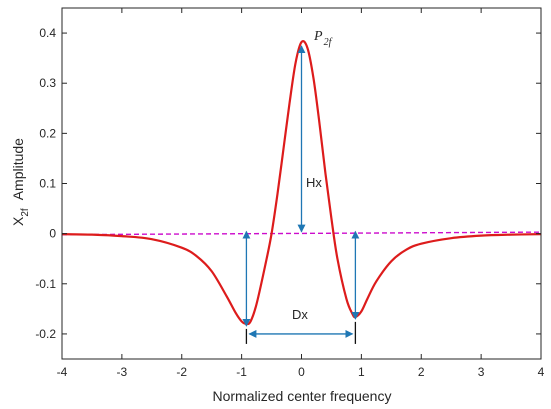  Describe the element at coordinates (421, 372) in the screenshot. I see `x-tick-label: 2` at that location.